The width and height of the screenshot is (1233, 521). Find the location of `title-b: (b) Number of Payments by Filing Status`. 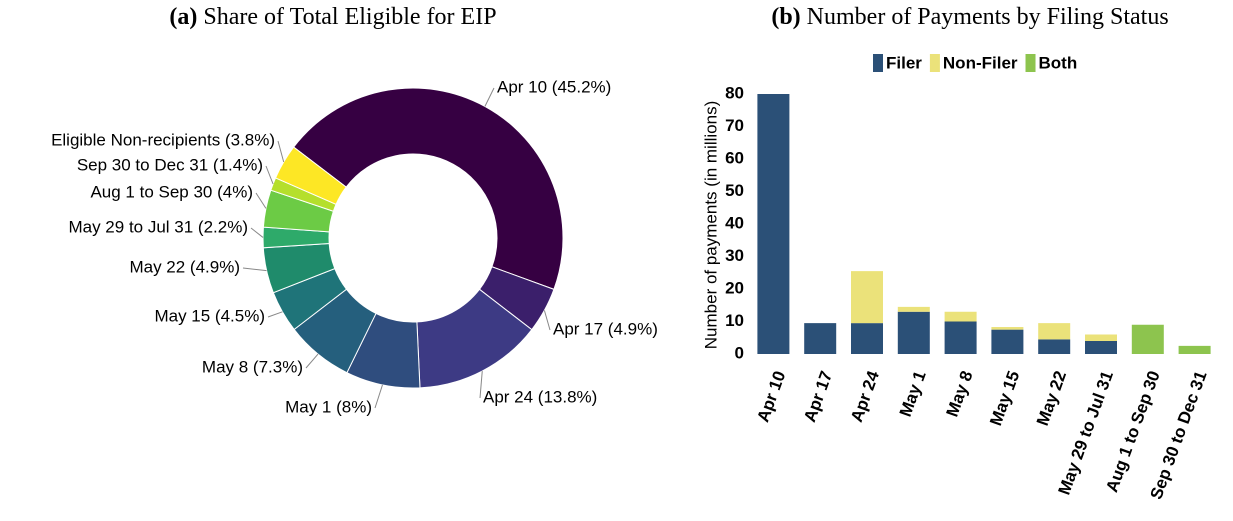

title-b: (b) Number of Payments by Filing Status is located at coordinates (969, 17).